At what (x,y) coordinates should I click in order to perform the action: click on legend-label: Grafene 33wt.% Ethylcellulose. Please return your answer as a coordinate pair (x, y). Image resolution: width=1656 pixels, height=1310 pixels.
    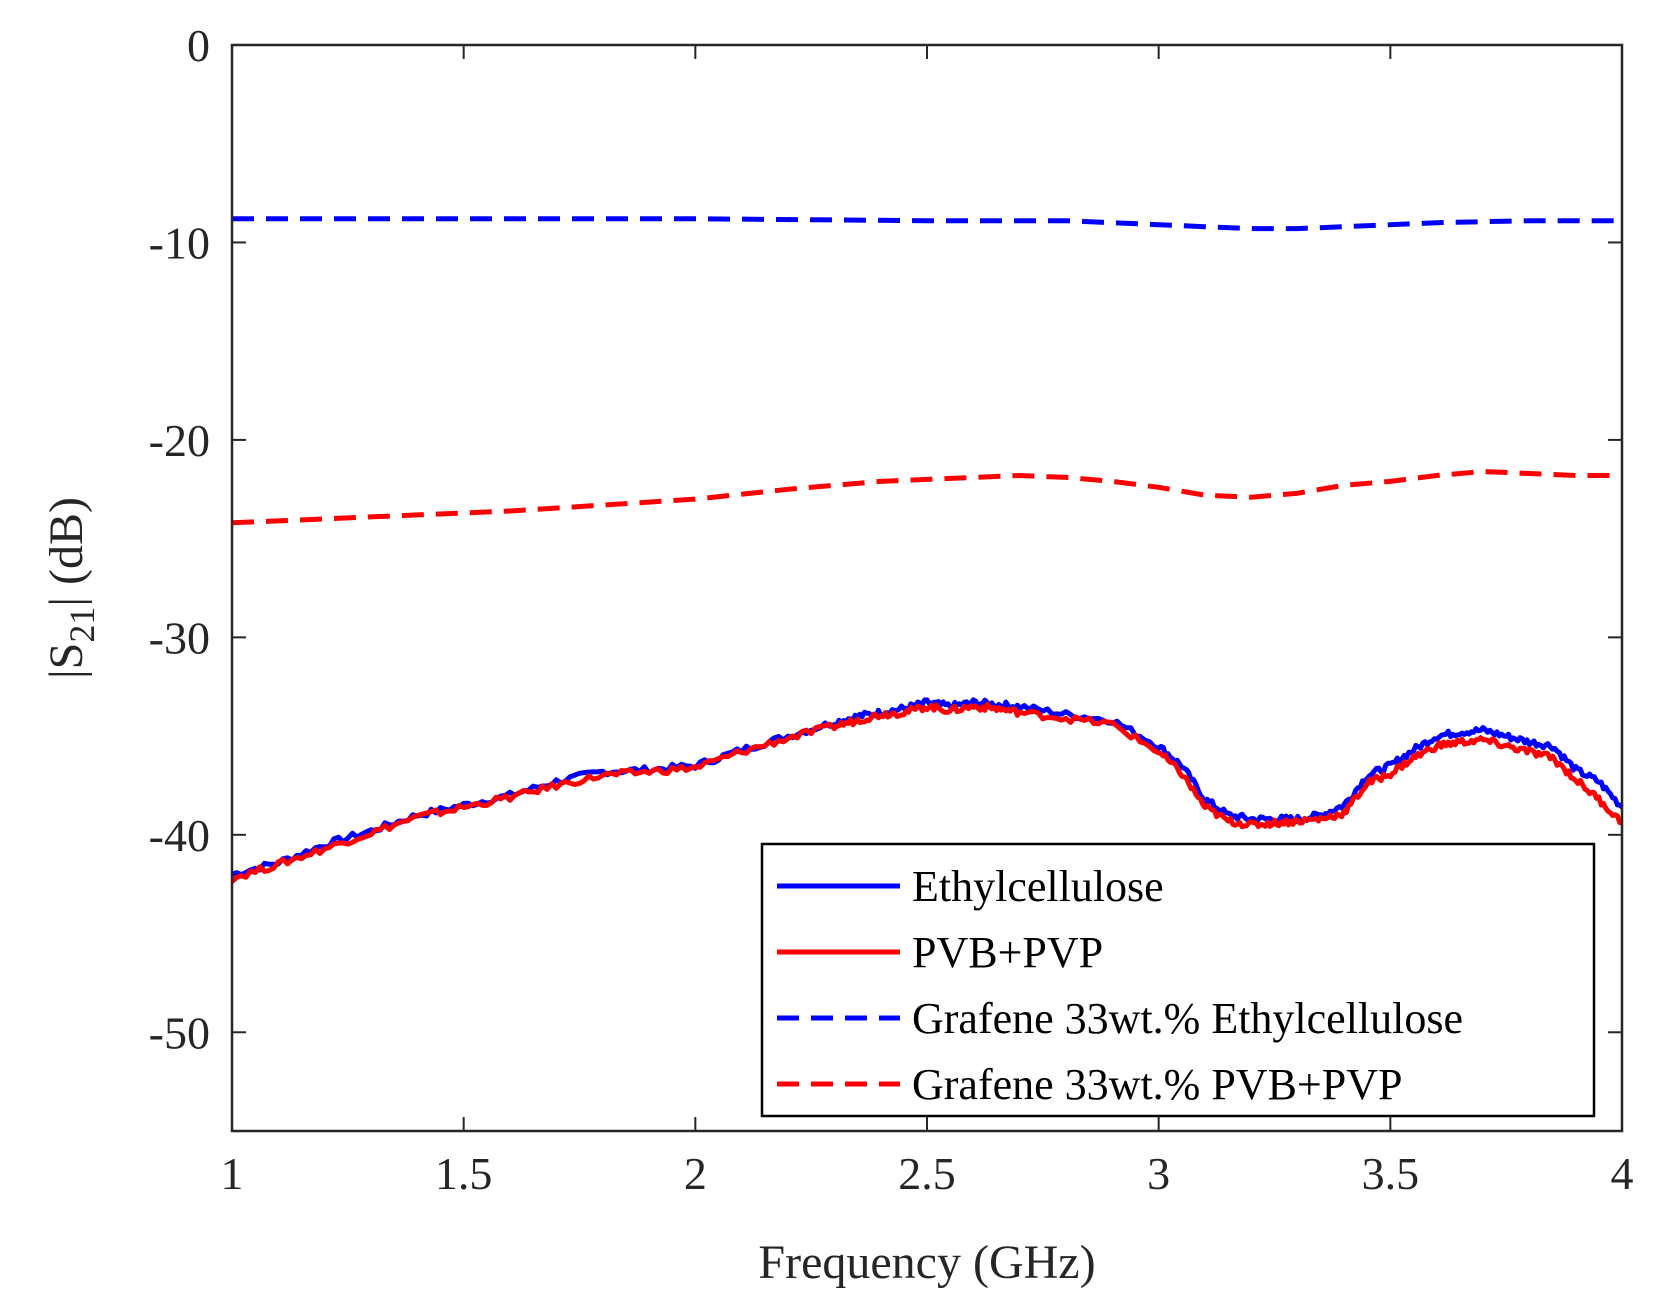
    Looking at the image, I should click on (1187, 1018).